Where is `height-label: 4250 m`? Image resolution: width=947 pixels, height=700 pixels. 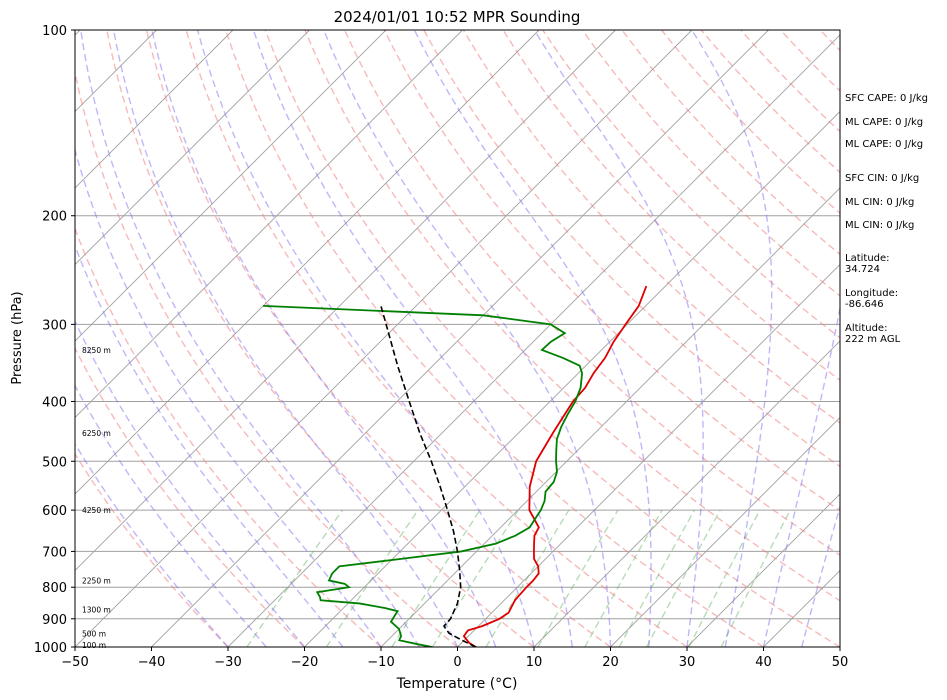
height-label: 4250 m is located at coordinates (96, 510).